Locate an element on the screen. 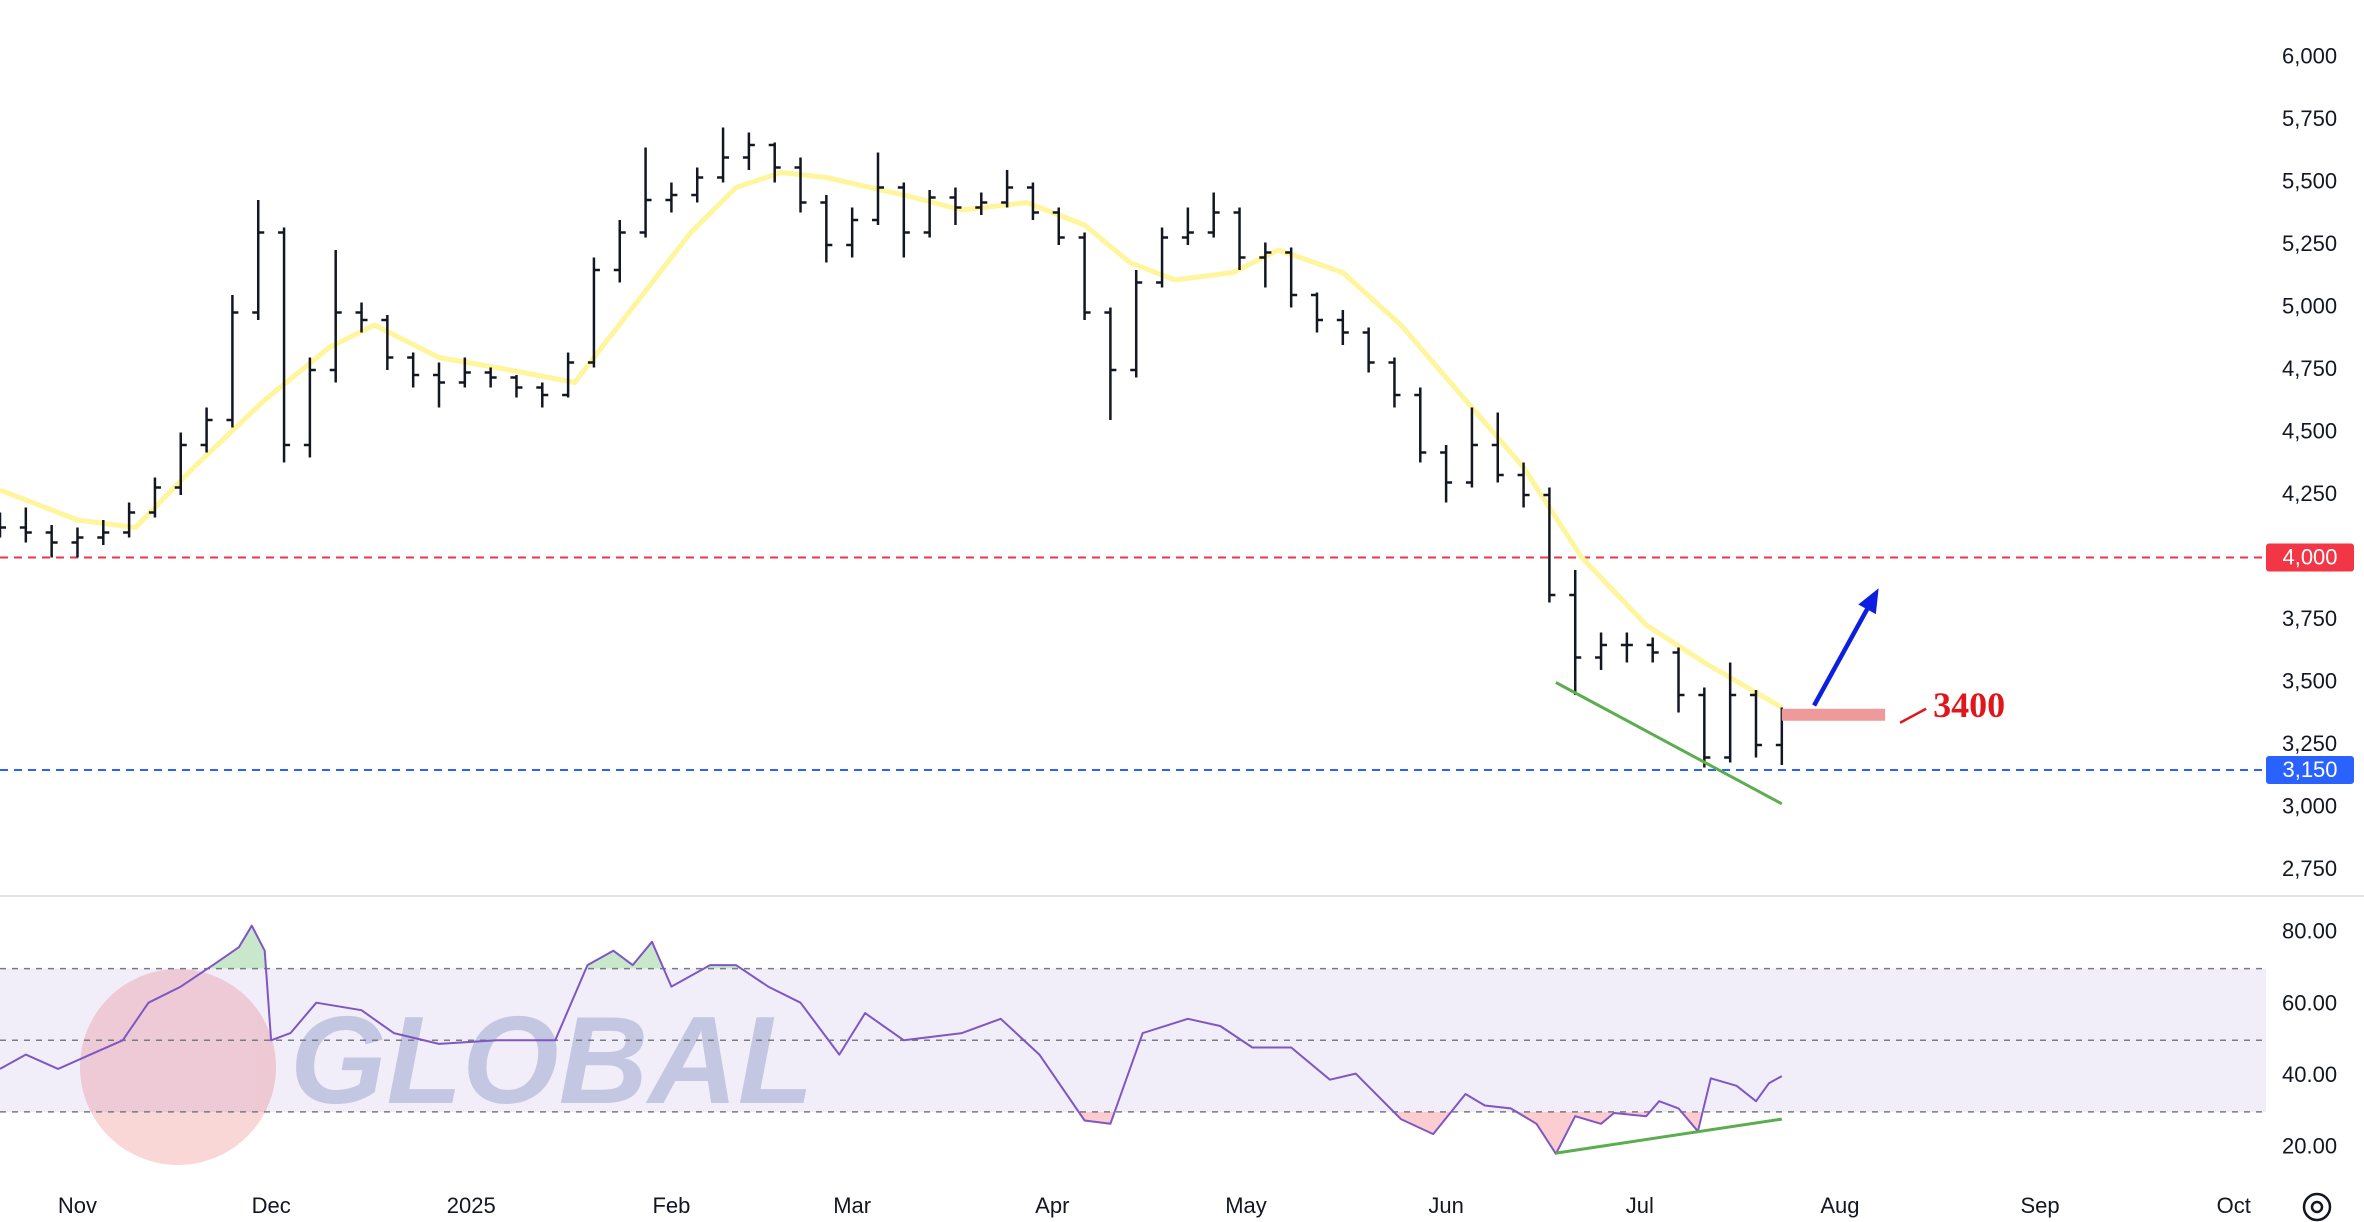 The width and height of the screenshot is (2364, 1222). annotation-tick is located at coordinates (1913, 715).